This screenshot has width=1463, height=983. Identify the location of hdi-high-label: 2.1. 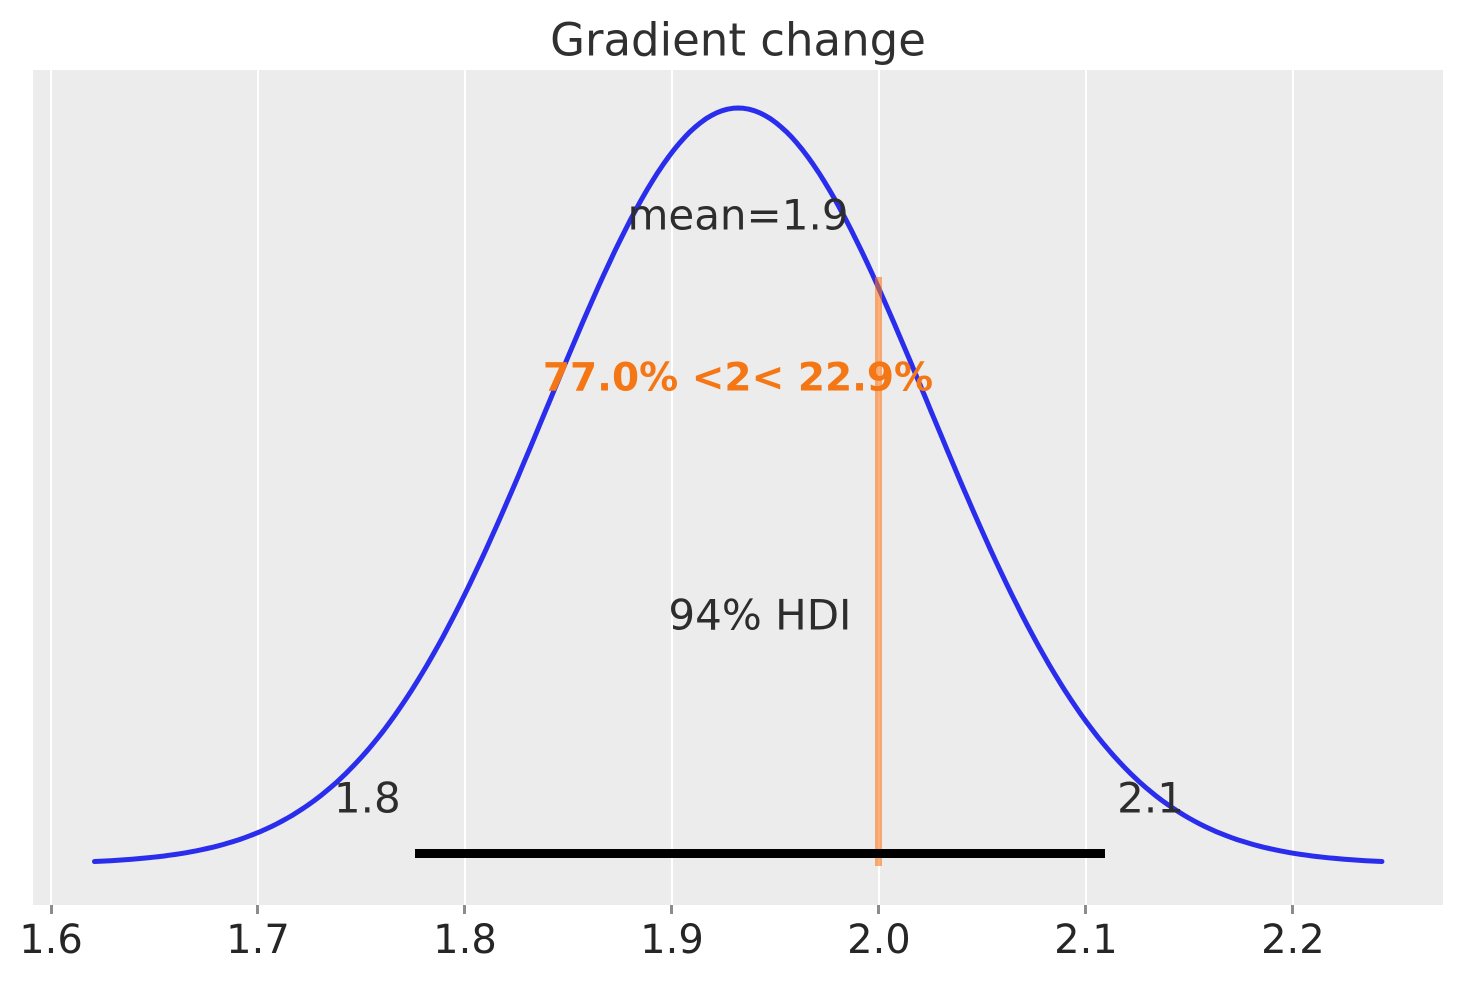
(1150, 798).